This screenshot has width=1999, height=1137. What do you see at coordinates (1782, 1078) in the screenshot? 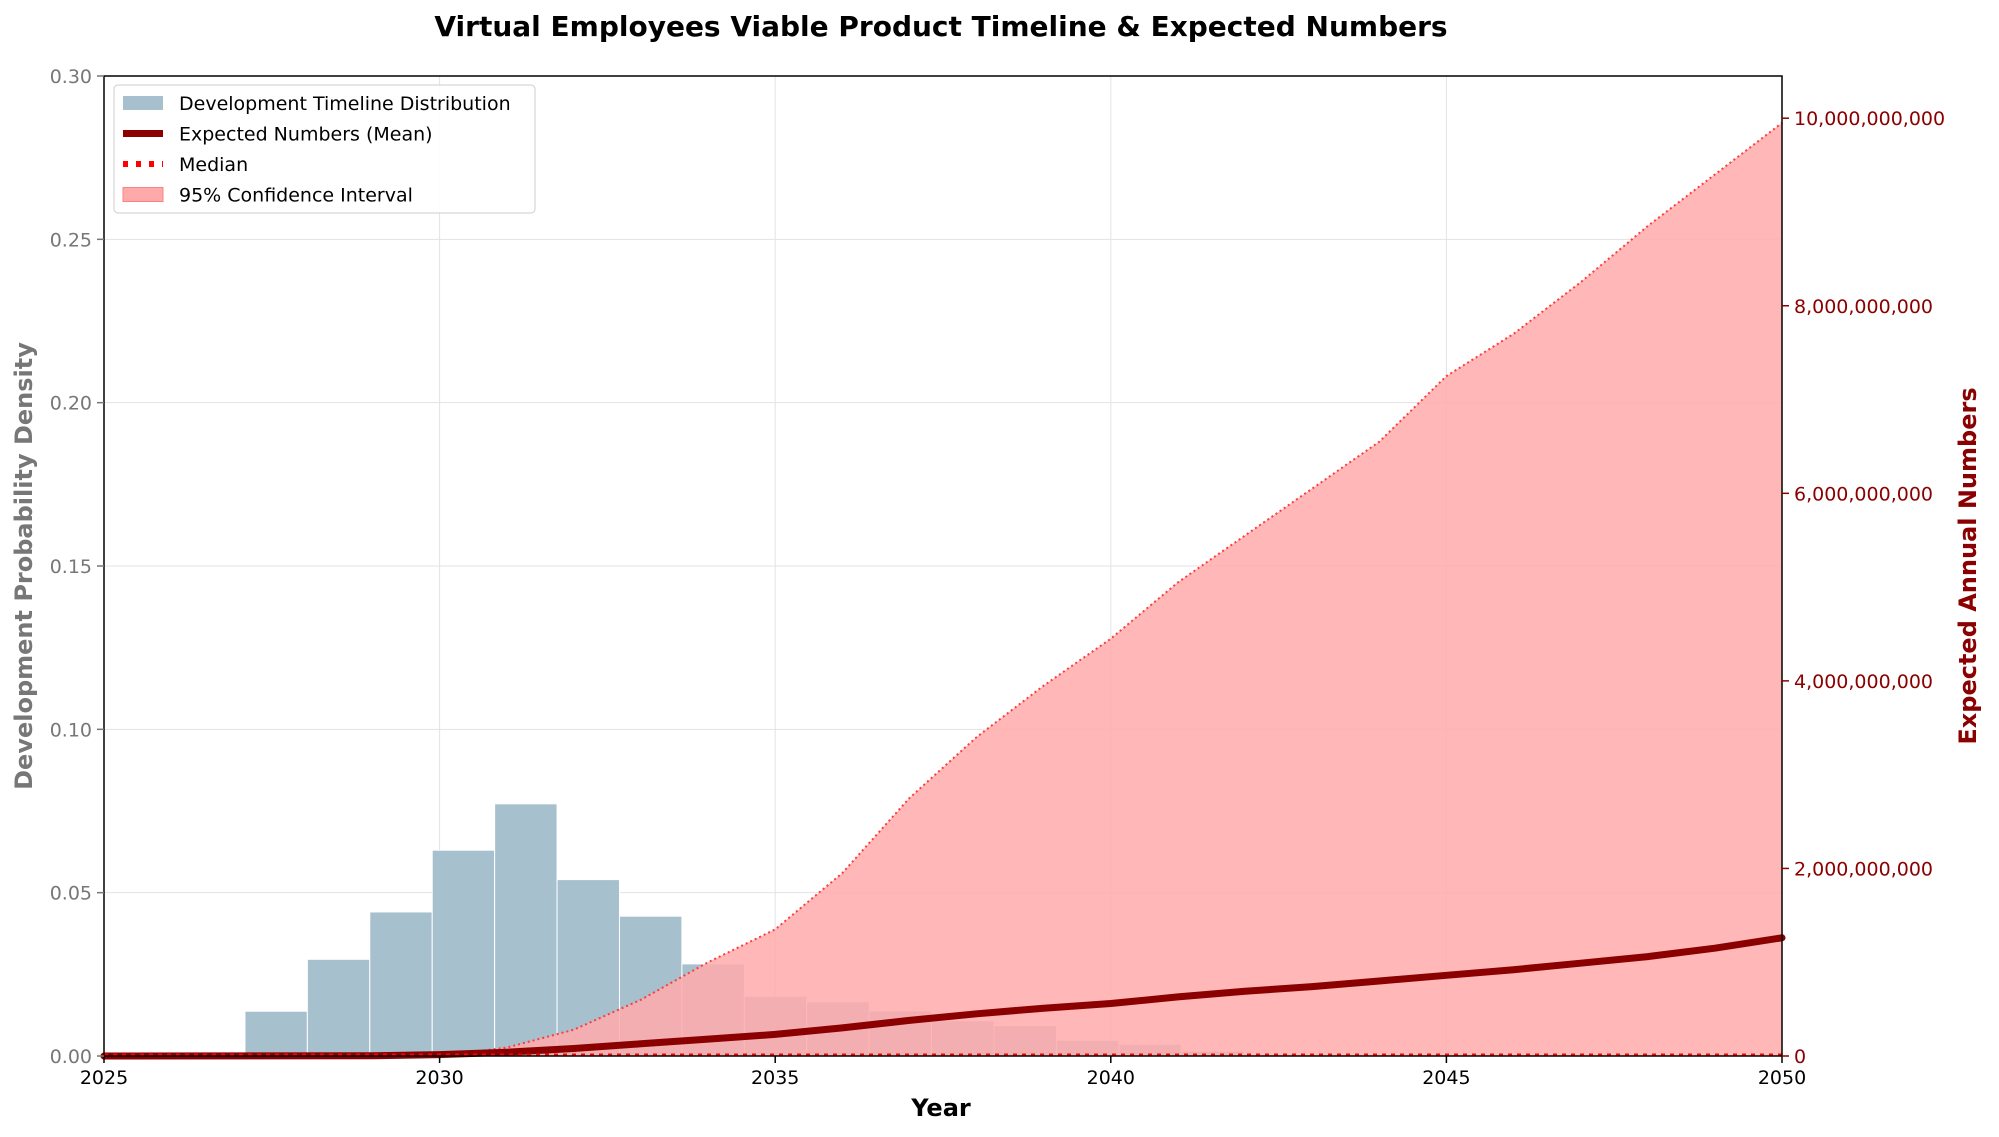
I see `x-tick-label: 2050` at bounding box center [1782, 1078].